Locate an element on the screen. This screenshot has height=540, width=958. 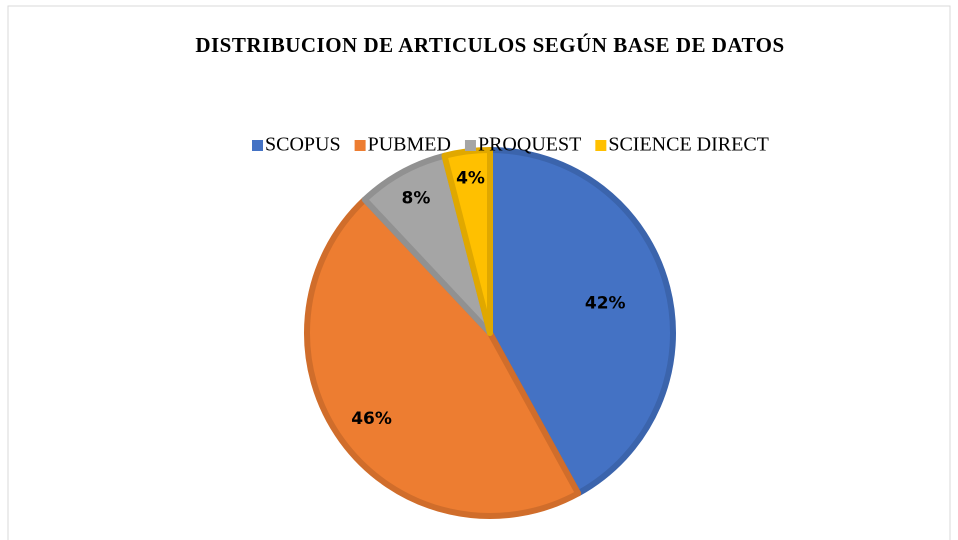
legend-label: SCOPUS is located at coordinates (303, 145).